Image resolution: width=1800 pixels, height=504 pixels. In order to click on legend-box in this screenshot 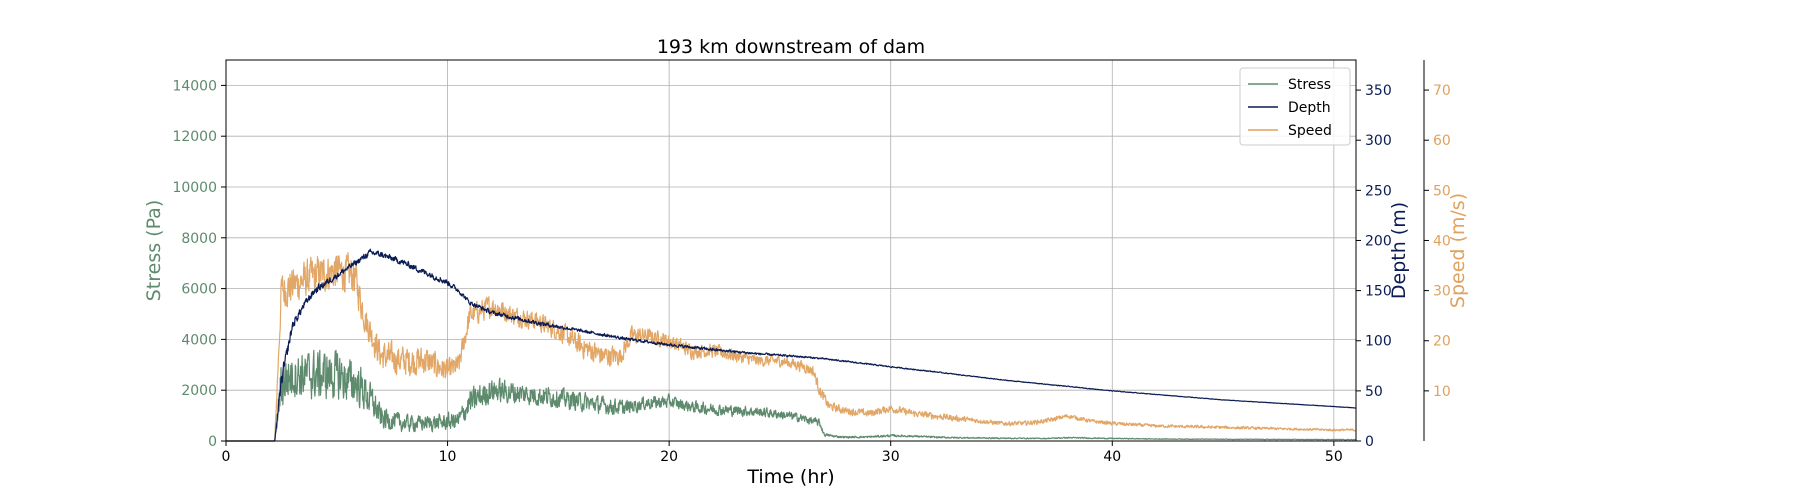, I will do `click(1295, 106)`.